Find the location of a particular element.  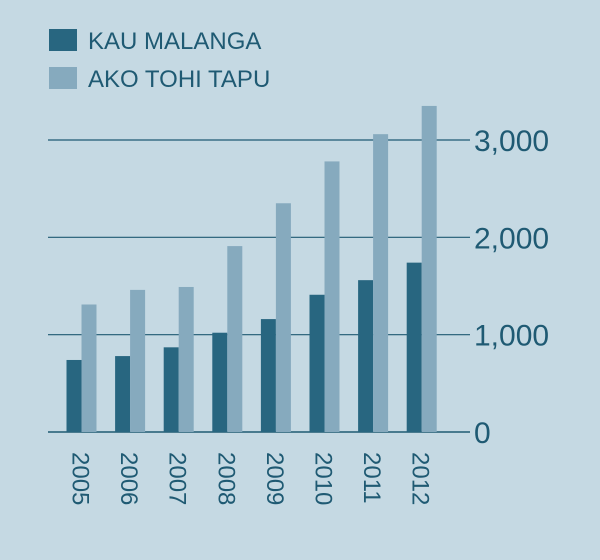

bar-ako-tohi-tapu-2006 is located at coordinates (138, 360).